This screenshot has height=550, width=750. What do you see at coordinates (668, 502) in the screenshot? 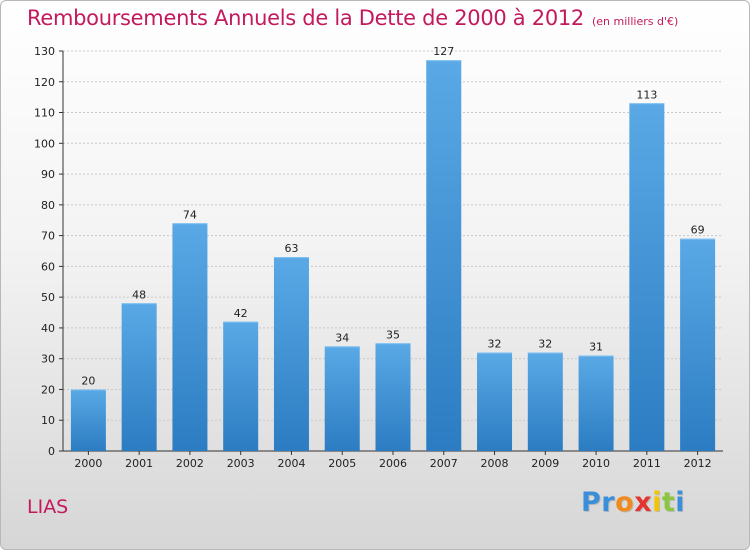
I see `logo-letter: t` at bounding box center [668, 502].